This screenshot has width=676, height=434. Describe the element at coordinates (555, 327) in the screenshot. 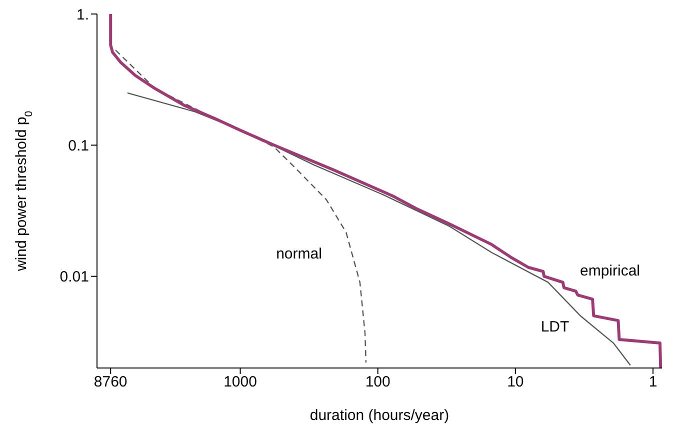

I see `annotation: LDT` at that location.